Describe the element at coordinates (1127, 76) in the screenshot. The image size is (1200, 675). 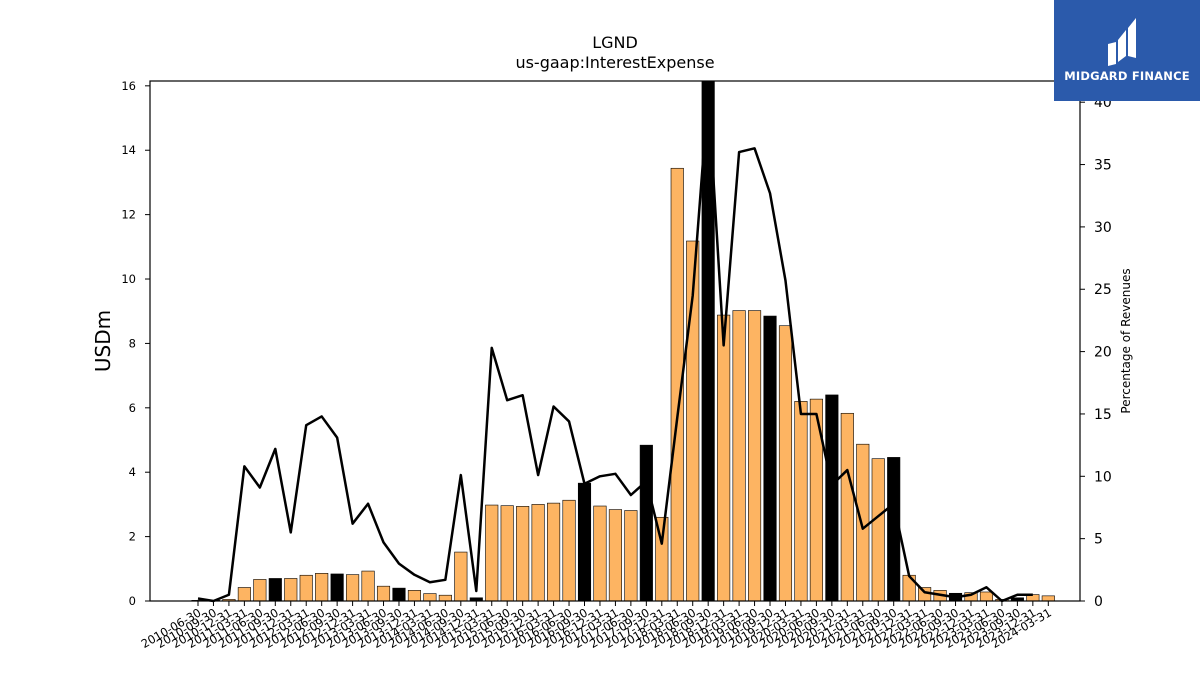
I see `logo-text: MIDGARD FINANCE` at that location.